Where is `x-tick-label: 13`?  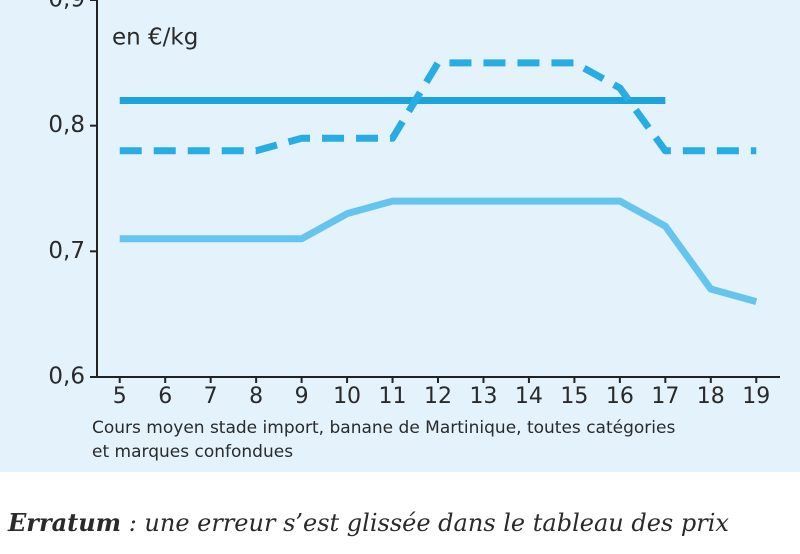 x-tick-label: 13 is located at coordinates (483, 396).